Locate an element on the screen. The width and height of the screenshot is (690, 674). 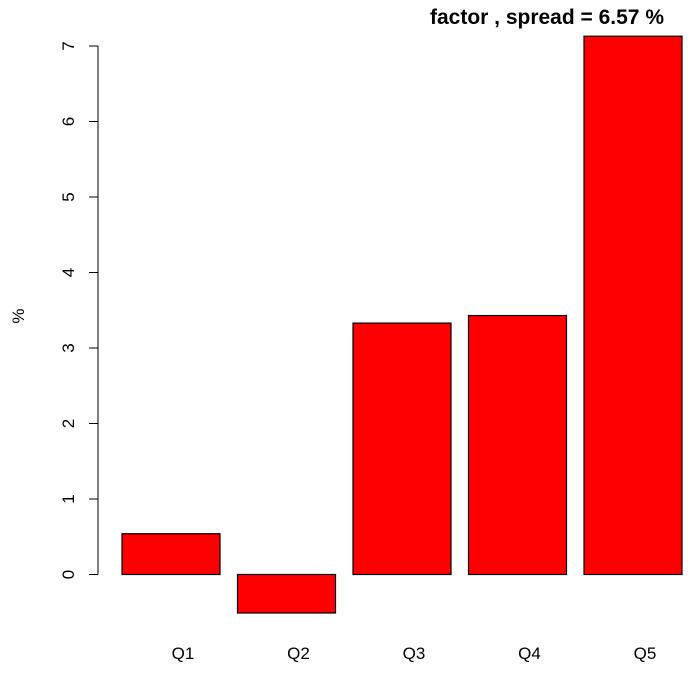
bar-q4 is located at coordinates (517, 445).